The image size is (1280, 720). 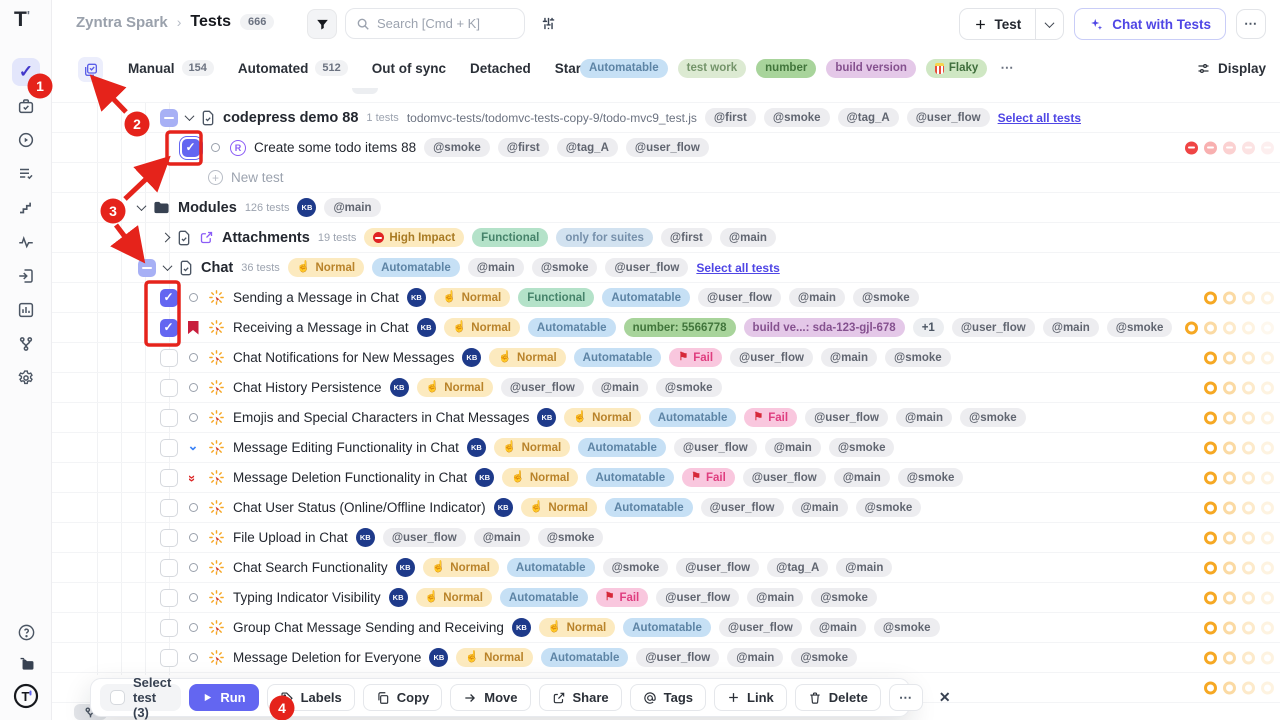 What do you see at coordinates (26, 72) in the screenshot?
I see `sidebar-item-tests: ✓` at bounding box center [26, 72].